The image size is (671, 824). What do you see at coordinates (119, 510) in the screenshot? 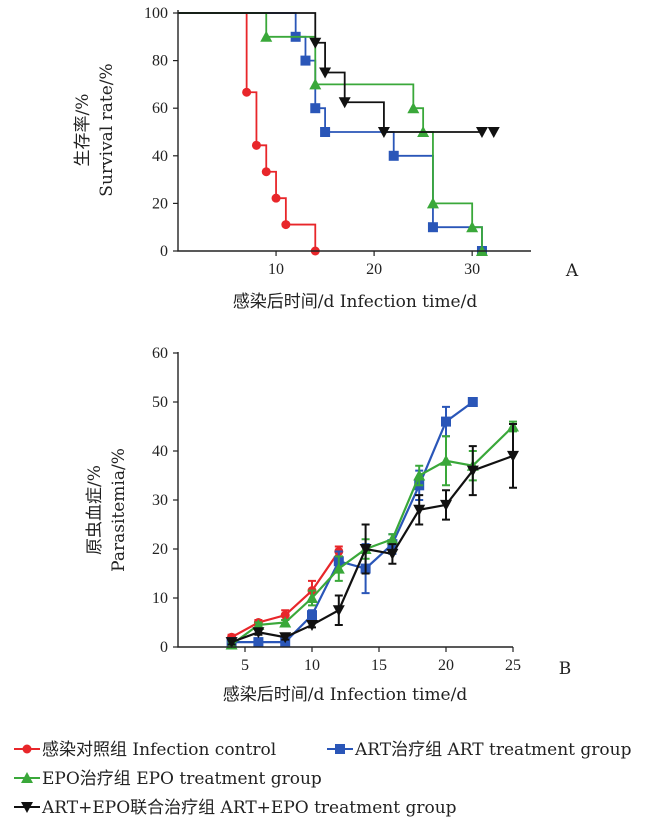
I see `panel-b-ylabel-en: Parasitemia/%` at bounding box center [119, 510].